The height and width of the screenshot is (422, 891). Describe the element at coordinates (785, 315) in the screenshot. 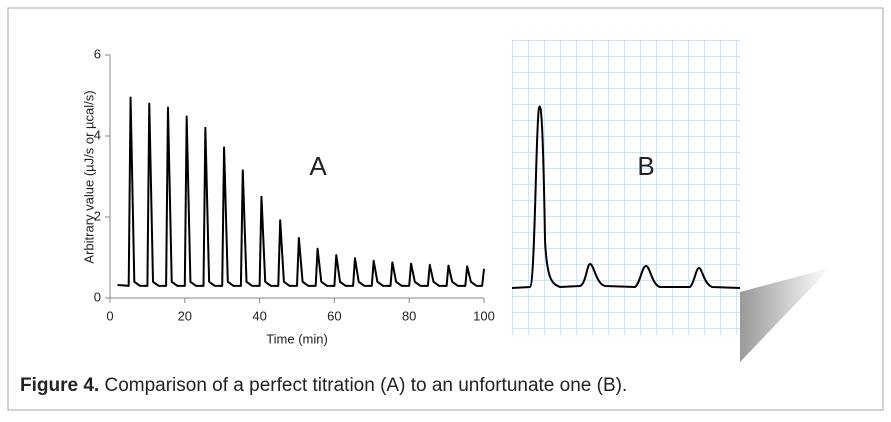

I see `shadow` at that location.